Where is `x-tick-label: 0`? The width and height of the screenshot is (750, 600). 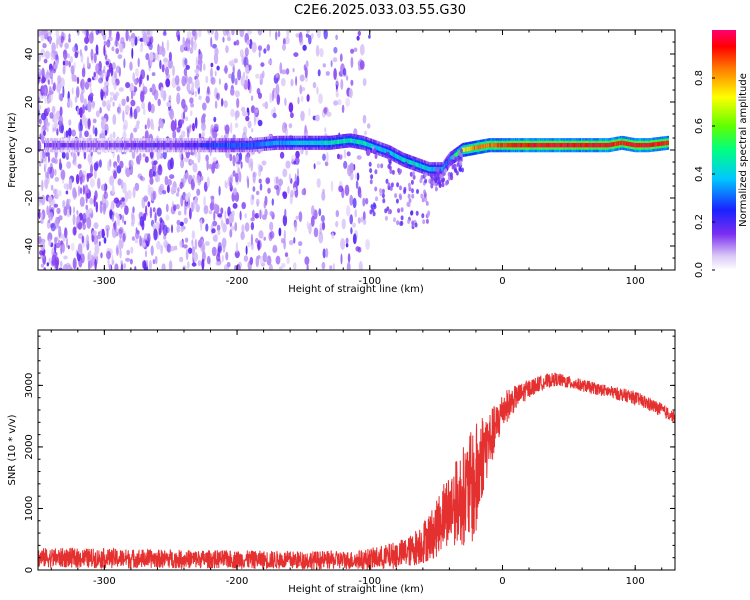 x-tick-label: 0 is located at coordinates (502, 581).